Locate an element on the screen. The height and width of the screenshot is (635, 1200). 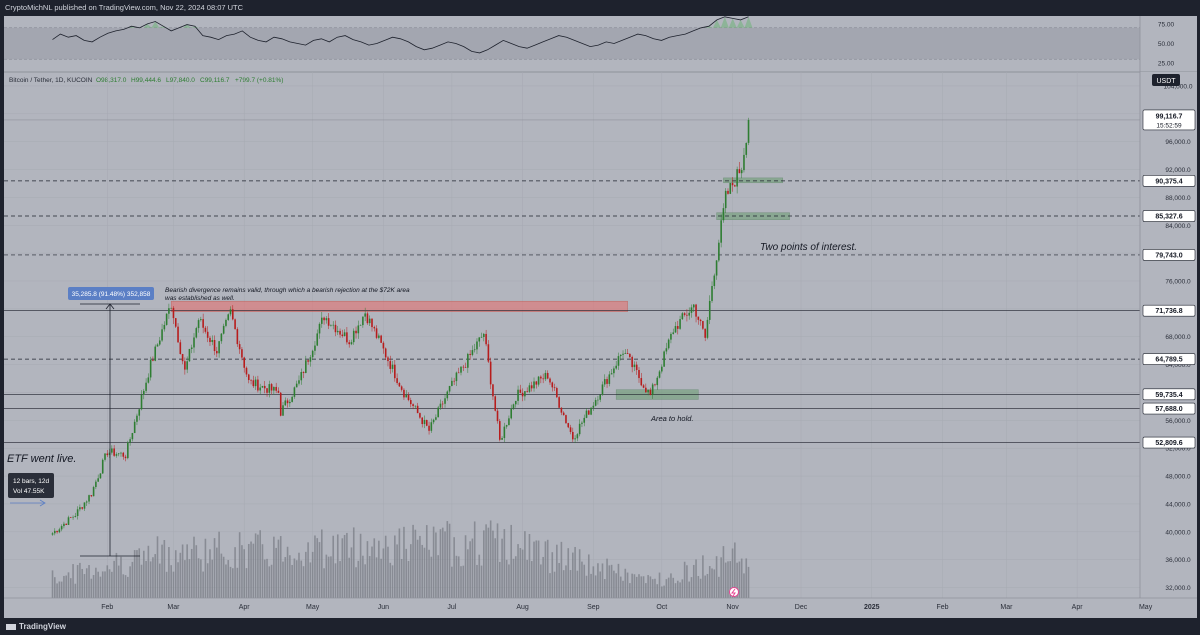
measure-label: 35,285.8 (91.48%) 352,858 is located at coordinates (111, 294).